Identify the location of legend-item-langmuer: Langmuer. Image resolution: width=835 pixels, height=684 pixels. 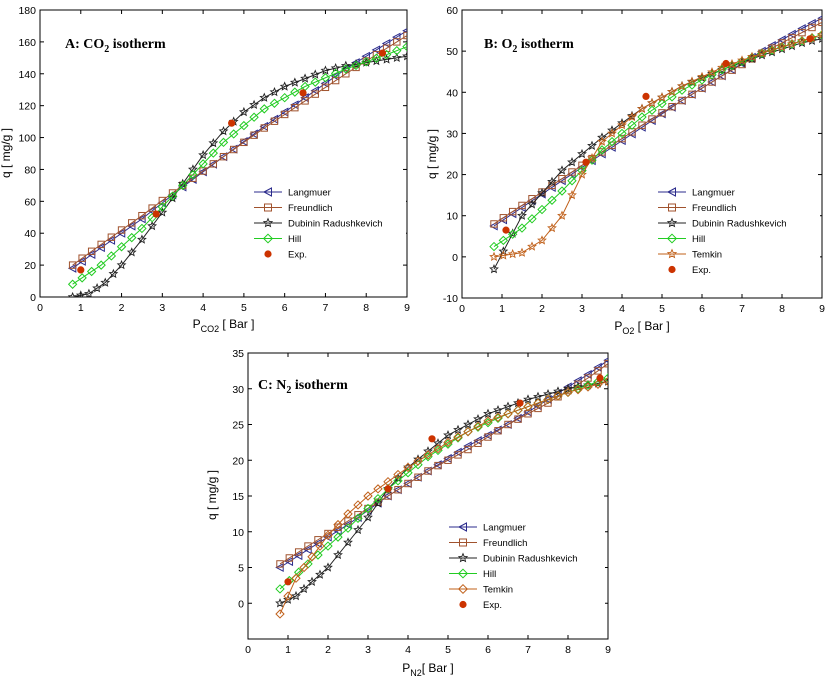
(487, 528).